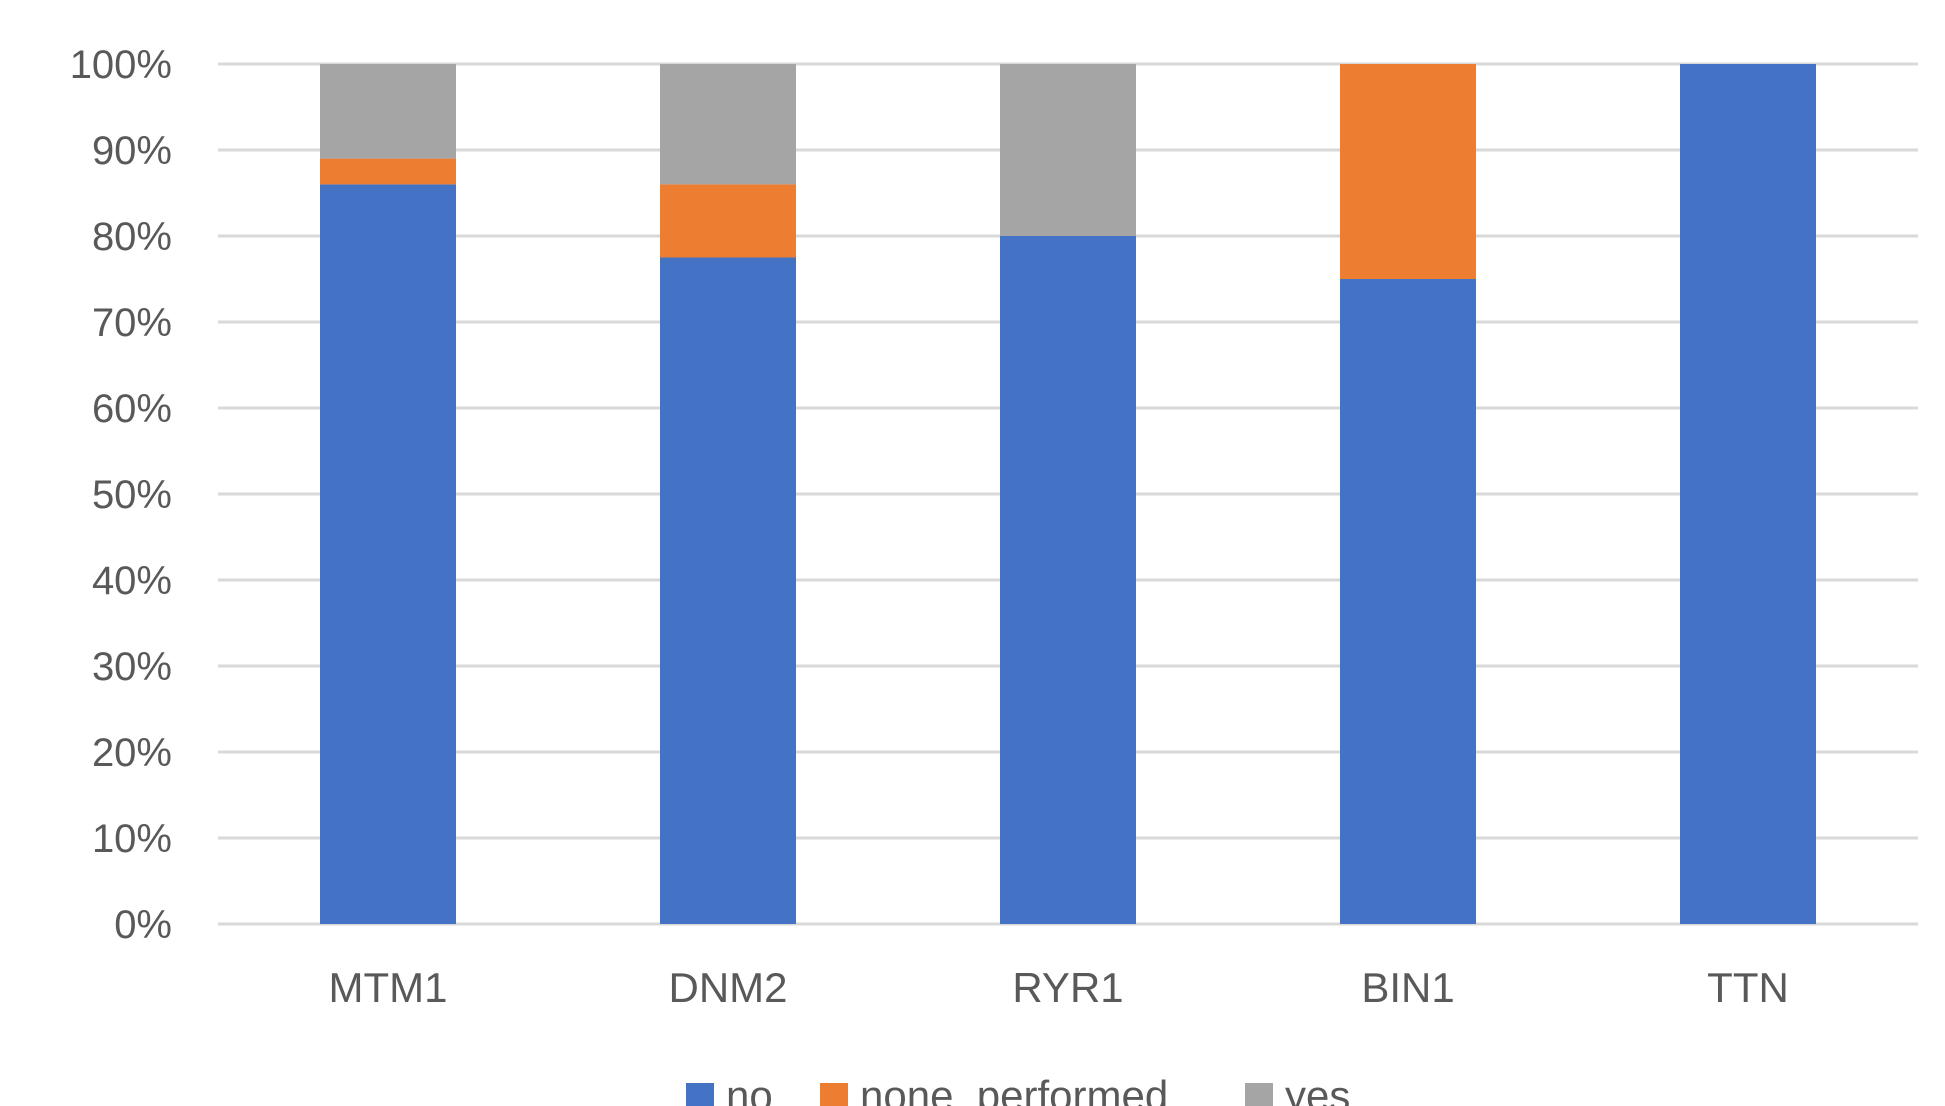 The width and height of the screenshot is (1945, 1106). What do you see at coordinates (749, 1089) in the screenshot?
I see `legend-label: no` at bounding box center [749, 1089].